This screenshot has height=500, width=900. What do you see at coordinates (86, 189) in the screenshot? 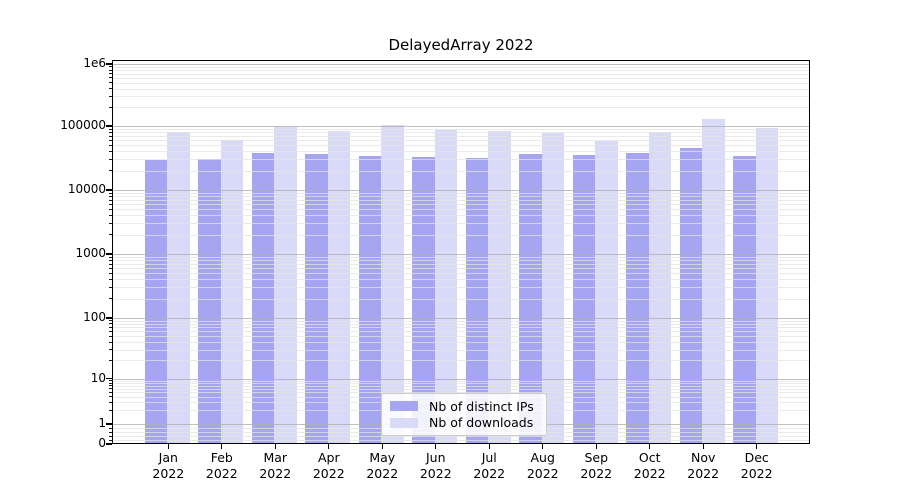
I see `y-tick-label: 10000` at bounding box center [86, 189].